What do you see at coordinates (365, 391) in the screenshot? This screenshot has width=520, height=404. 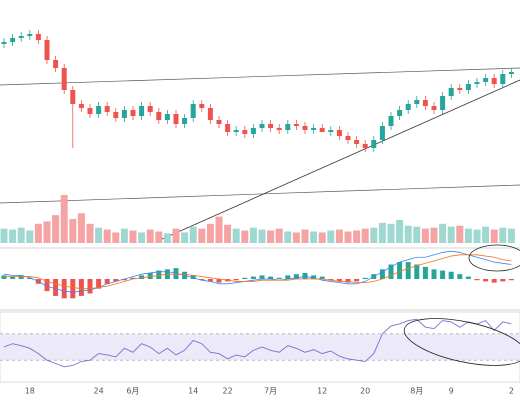 I see `x-tick-label: 20` at bounding box center [365, 391].